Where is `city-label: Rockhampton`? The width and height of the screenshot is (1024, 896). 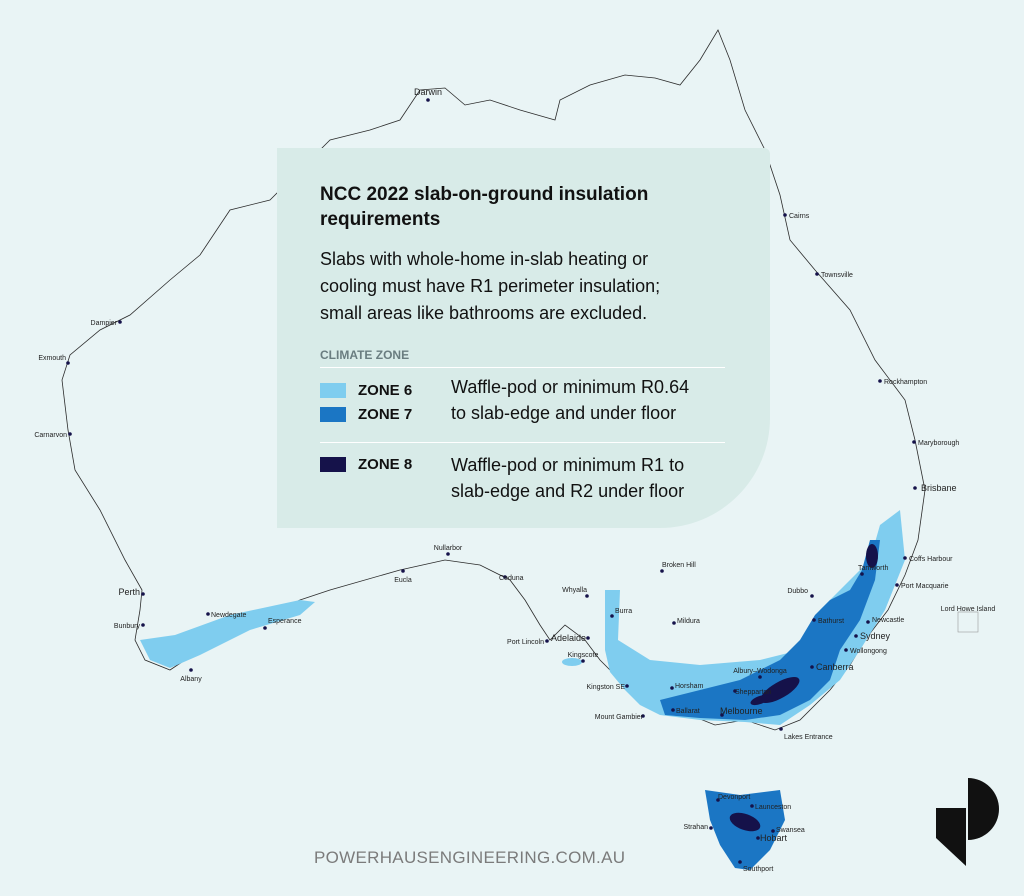
city-label: Rockhampton is located at coordinates (905, 382).